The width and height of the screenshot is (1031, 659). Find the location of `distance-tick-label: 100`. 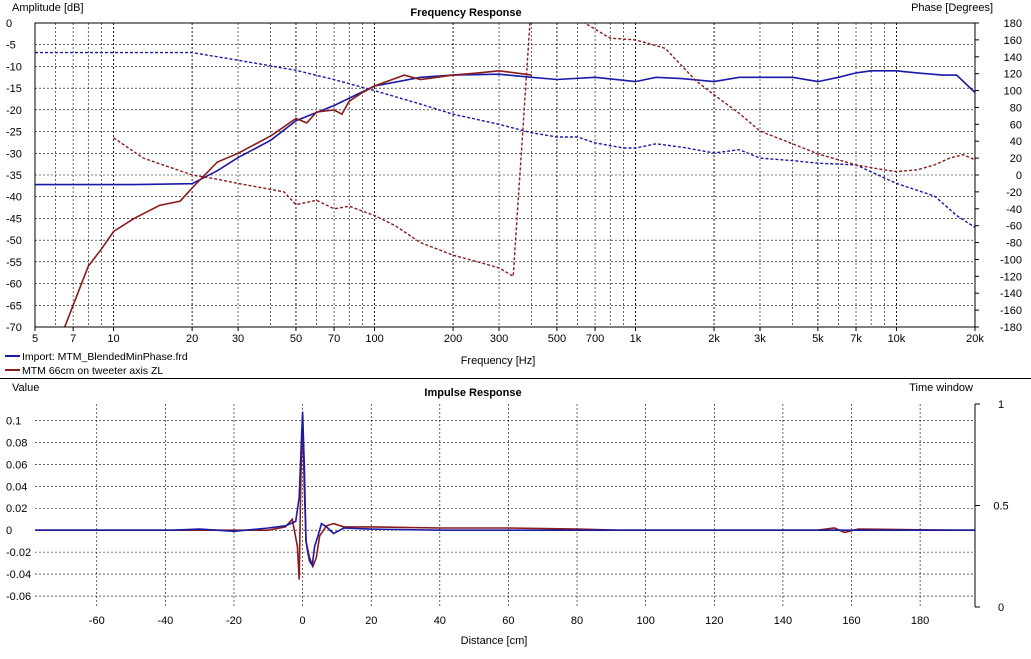

distance-tick-label: 100 is located at coordinates (645, 621).